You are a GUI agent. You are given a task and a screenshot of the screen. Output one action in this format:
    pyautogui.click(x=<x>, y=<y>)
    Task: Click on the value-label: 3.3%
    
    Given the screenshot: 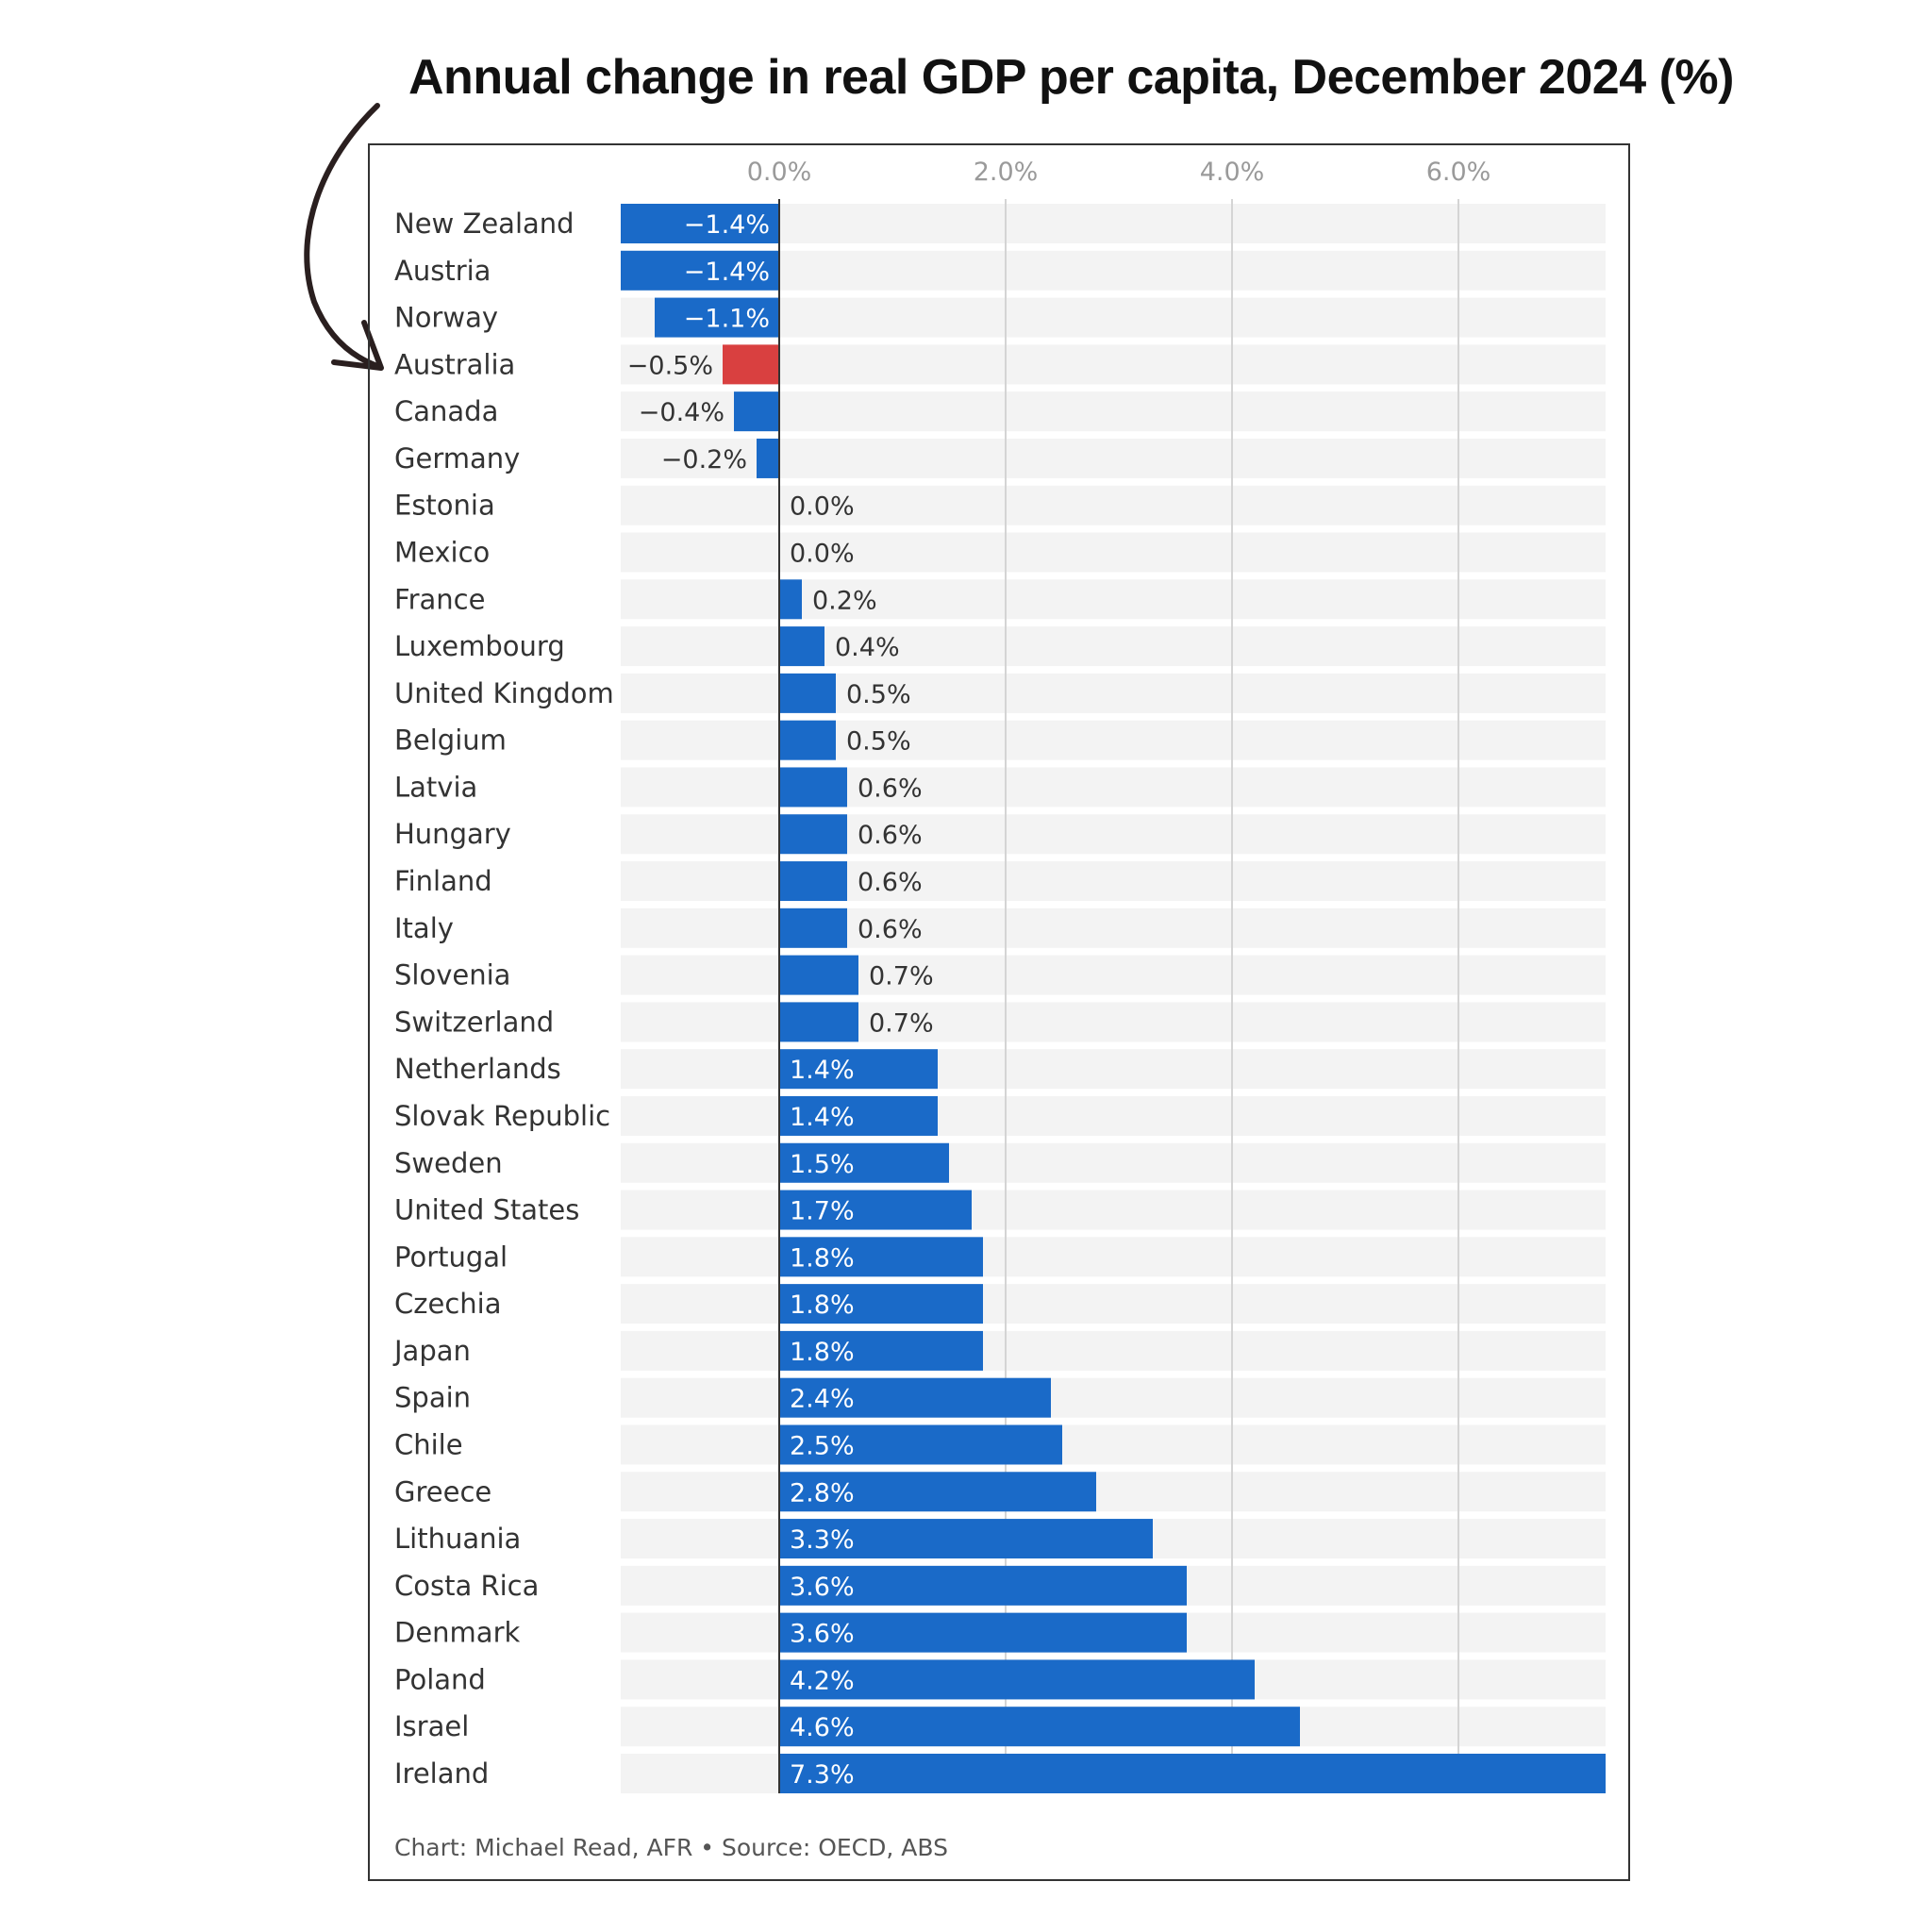 What is the action you would take?
    pyautogui.click(x=822, y=1540)
    